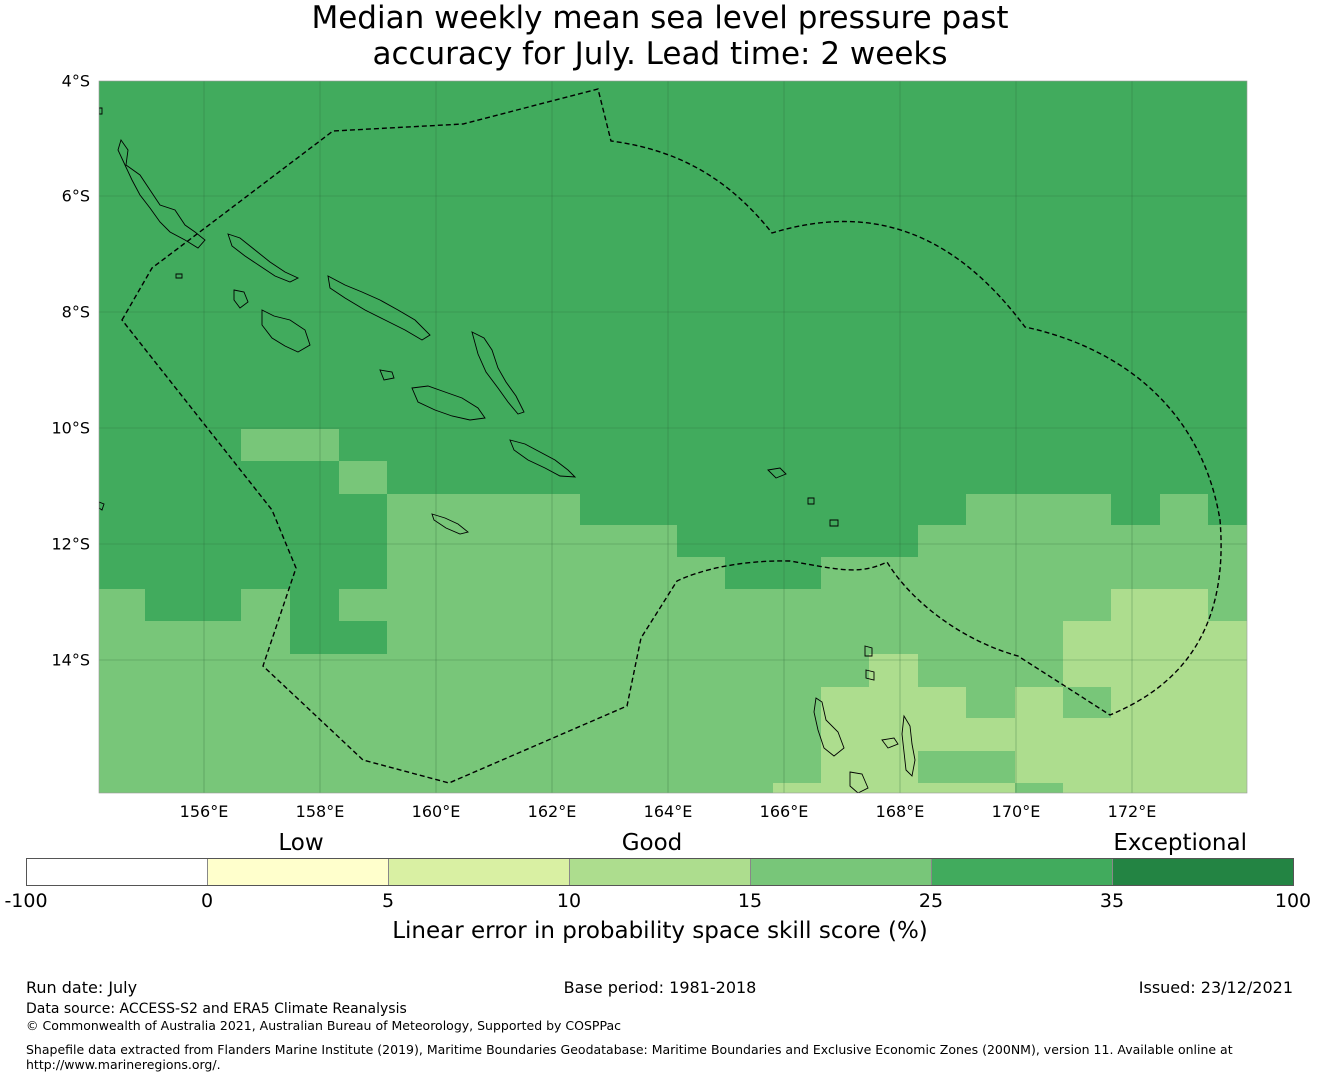 The height and width of the screenshot is (1080, 1320). What do you see at coordinates (1293, 901) in the screenshot?
I see `colorbar-tick: 100` at bounding box center [1293, 901].